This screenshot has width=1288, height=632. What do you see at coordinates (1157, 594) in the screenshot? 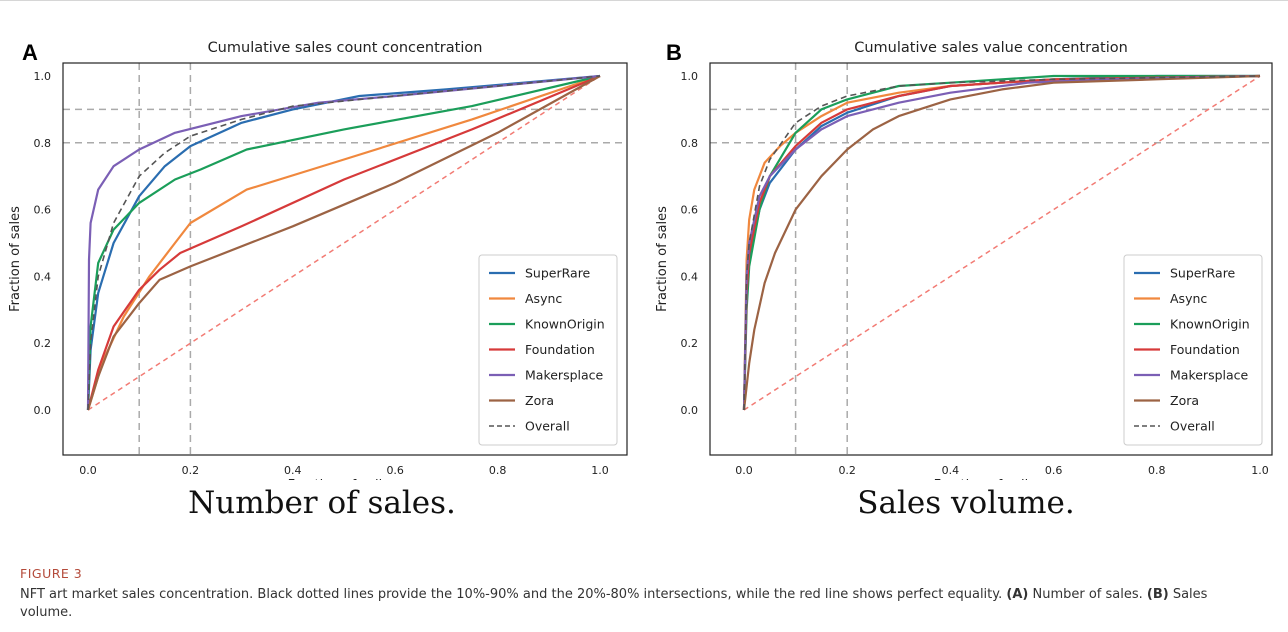
I see `figure-caption-b-tag: (B)` at bounding box center [1157, 594].